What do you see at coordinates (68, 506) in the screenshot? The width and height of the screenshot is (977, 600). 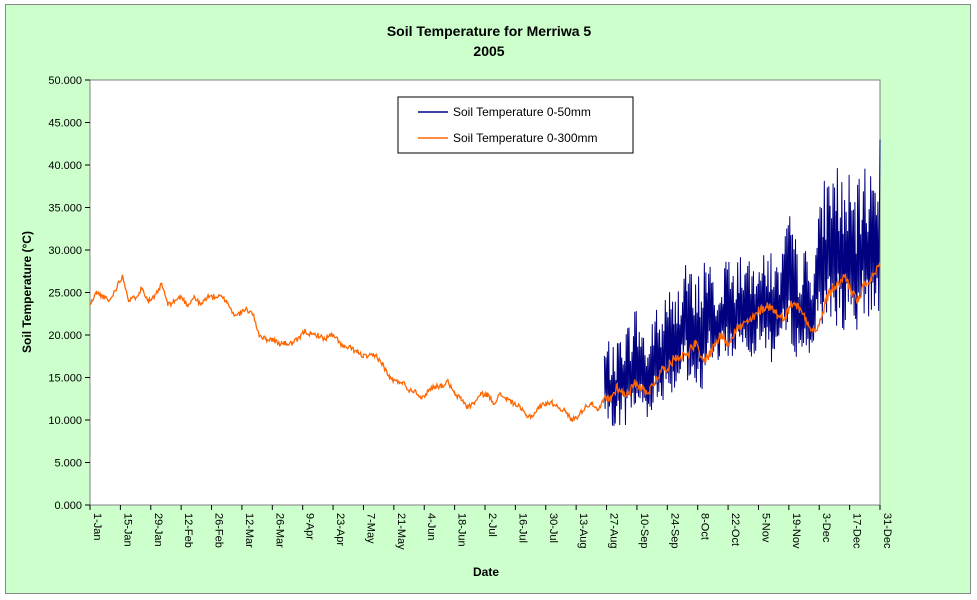 I see `y-tick-label: 0.000` at bounding box center [68, 506].